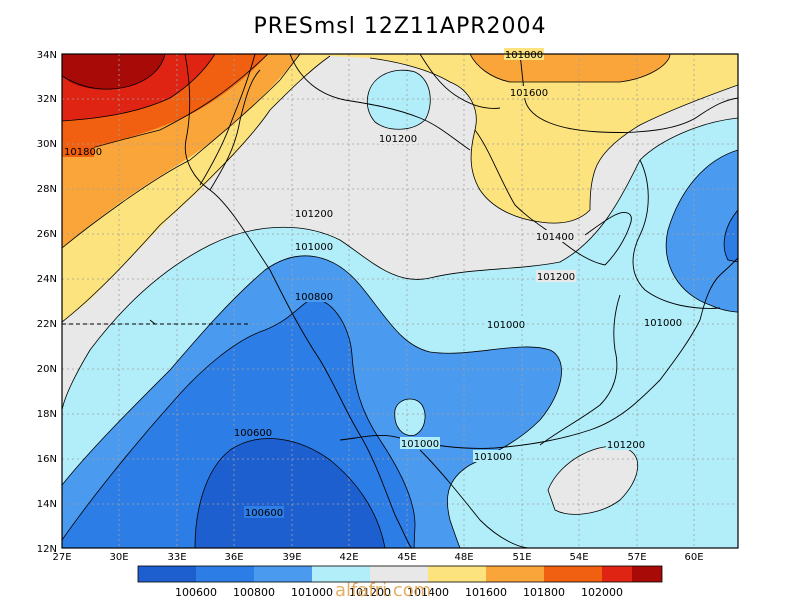  Describe the element at coordinates (410, 417) in the screenshot. I see `band-101000-hole` at that location.